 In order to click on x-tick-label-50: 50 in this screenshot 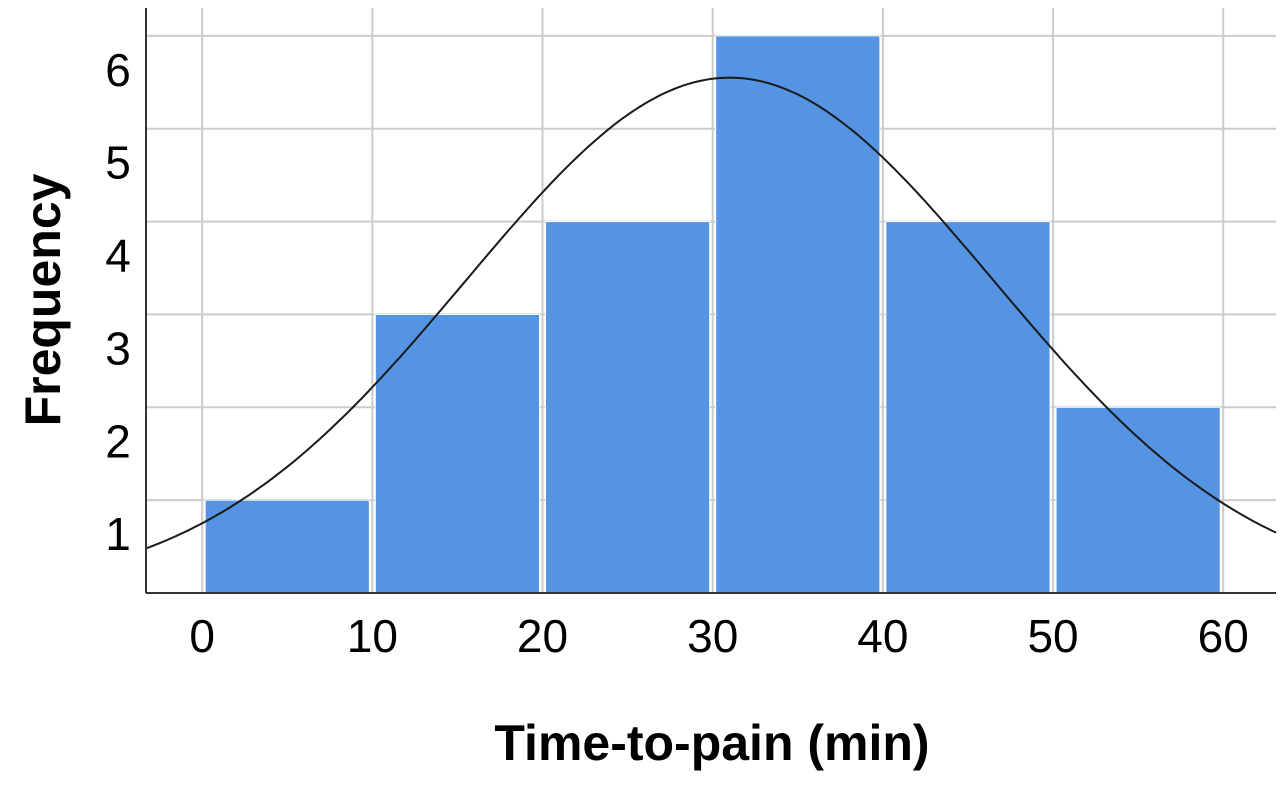, I will do `click(1052, 636)`.